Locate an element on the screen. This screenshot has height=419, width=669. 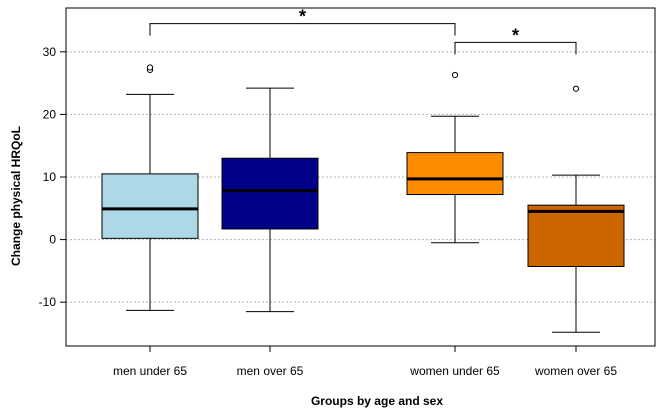
x-tick-label: women over 65 is located at coordinates (575, 371).